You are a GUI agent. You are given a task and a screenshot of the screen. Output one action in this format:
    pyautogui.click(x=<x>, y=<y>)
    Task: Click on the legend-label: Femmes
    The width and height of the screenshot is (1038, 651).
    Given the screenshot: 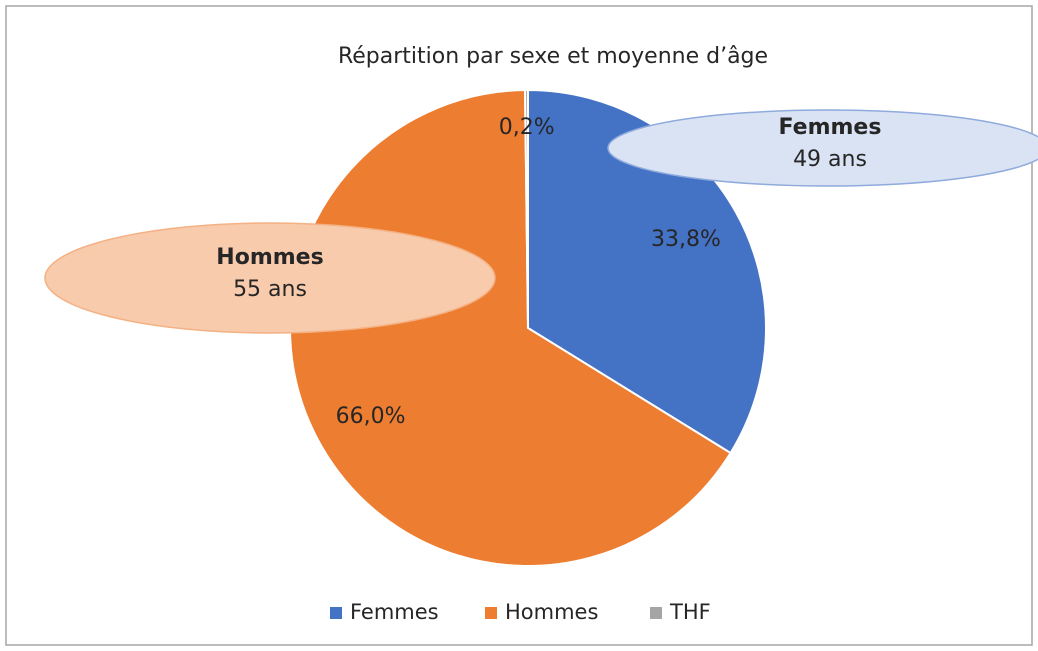 What is the action you would take?
    pyautogui.click(x=394, y=612)
    